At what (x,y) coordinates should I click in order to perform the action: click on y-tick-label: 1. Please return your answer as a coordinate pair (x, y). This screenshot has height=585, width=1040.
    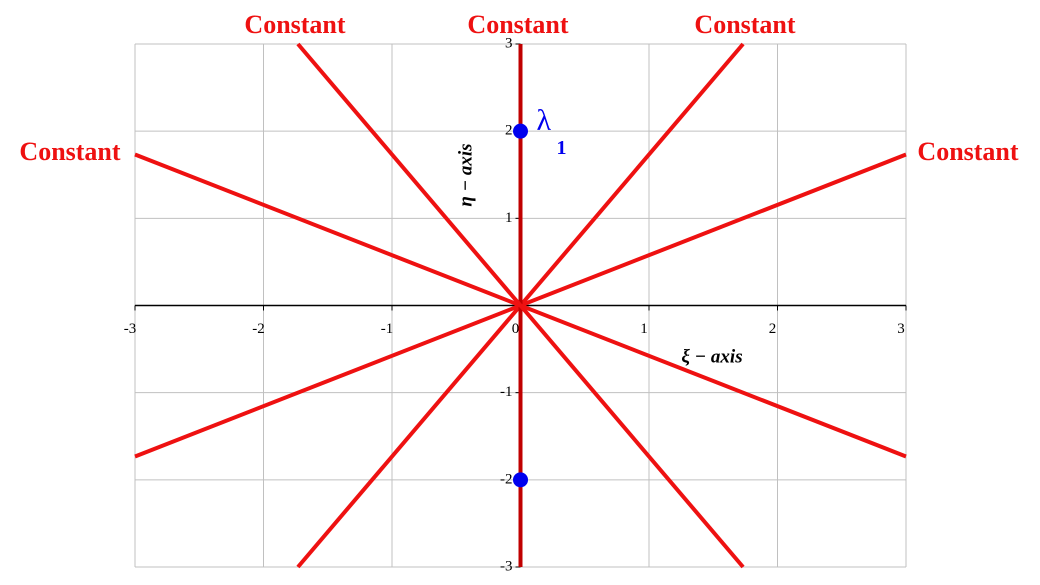
    Looking at the image, I should click on (509, 218).